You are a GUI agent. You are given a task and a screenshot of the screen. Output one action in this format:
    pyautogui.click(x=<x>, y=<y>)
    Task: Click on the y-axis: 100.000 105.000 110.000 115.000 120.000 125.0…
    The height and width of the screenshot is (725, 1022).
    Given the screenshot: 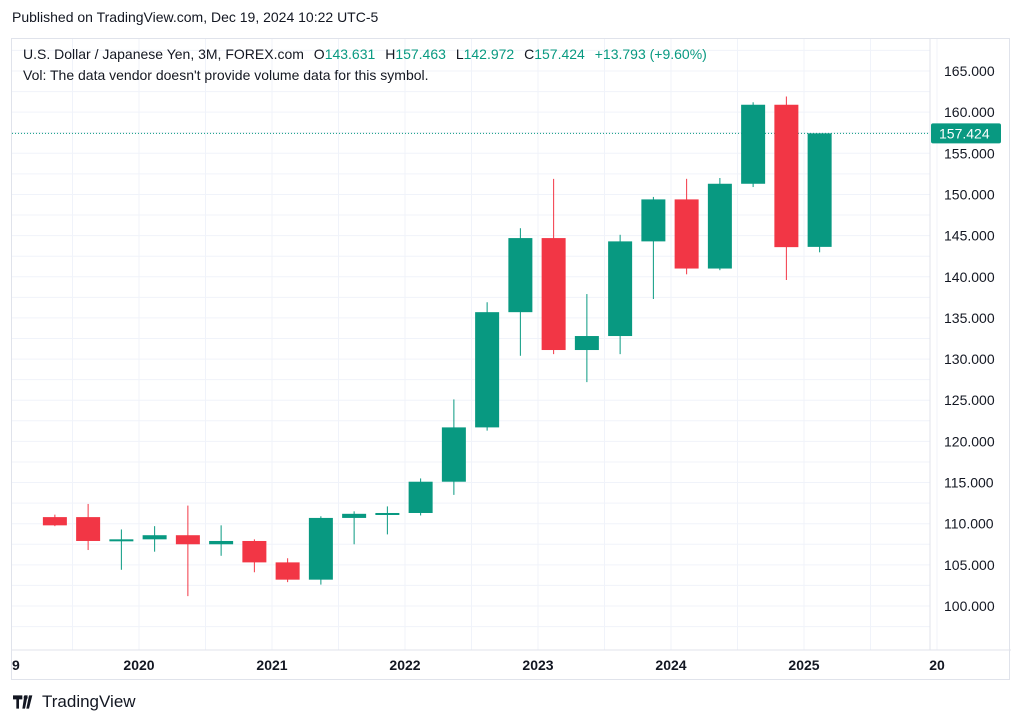 What is the action you would take?
    pyautogui.click(x=966, y=338)
    